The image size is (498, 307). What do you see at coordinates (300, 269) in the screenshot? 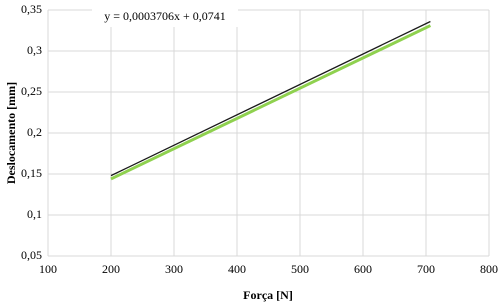
I see `x-tick-label: 500` at bounding box center [300, 269].